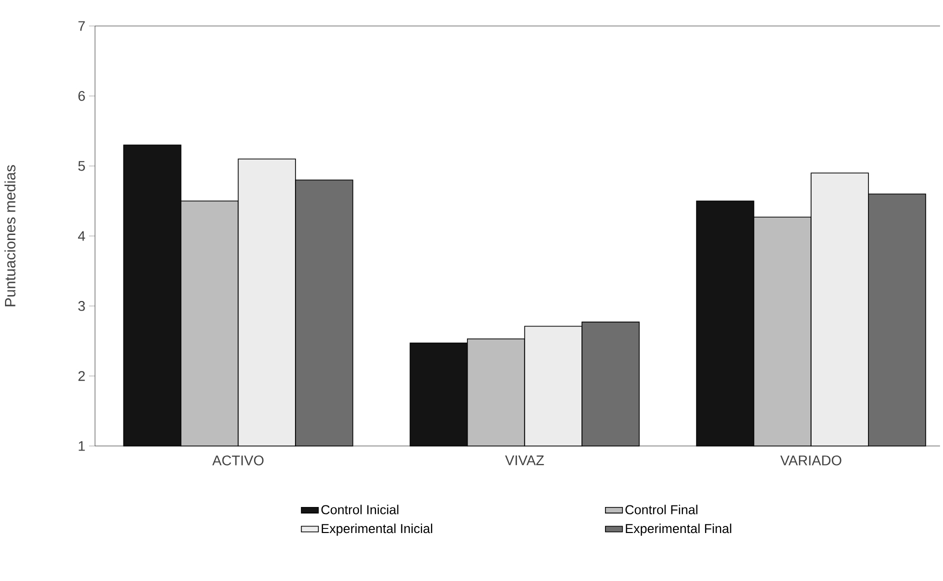 Image resolution: width=943 pixels, height=581 pixels. What do you see at coordinates (81, 306) in the screenshot?
I see `y-tick-label: 3` at bounding box center [81, 306].